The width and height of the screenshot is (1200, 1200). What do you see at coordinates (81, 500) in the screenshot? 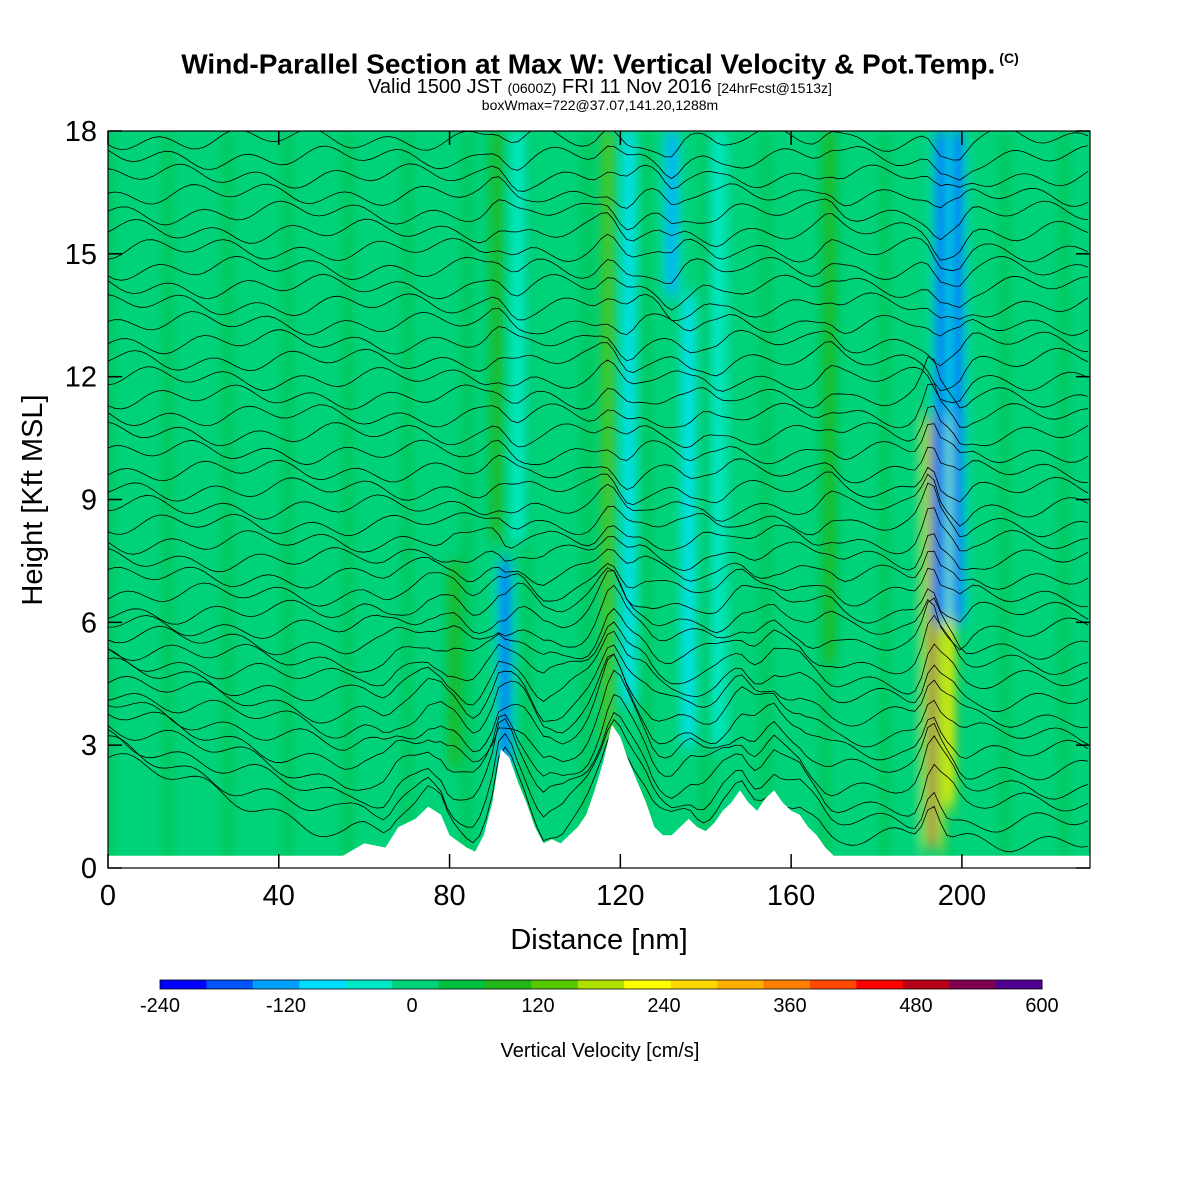
I see `y-axis: 0 3 6 9 12 15 18` at bounding box center [81, 500].